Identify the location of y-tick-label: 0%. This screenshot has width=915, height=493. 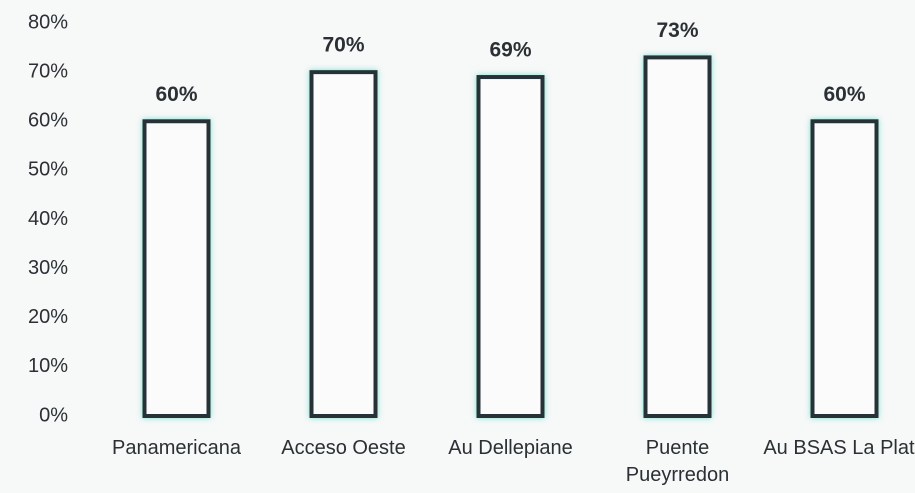
(53, 415).